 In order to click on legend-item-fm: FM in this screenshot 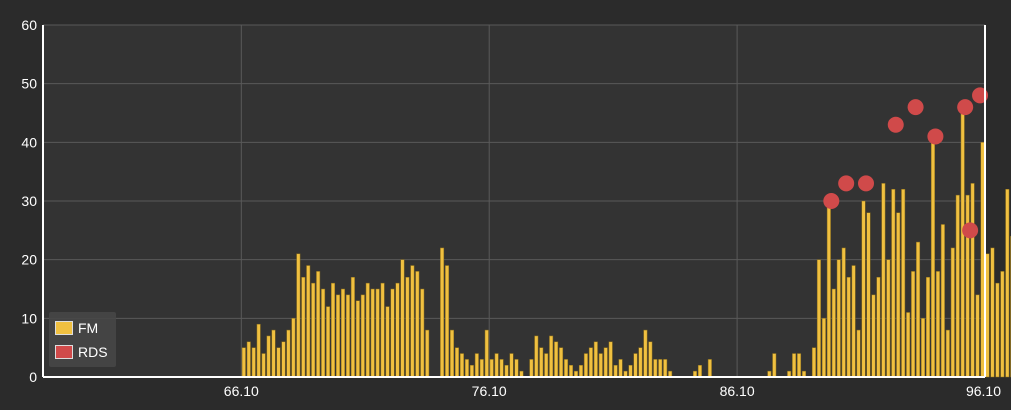, I will do `click(81, 328)`.